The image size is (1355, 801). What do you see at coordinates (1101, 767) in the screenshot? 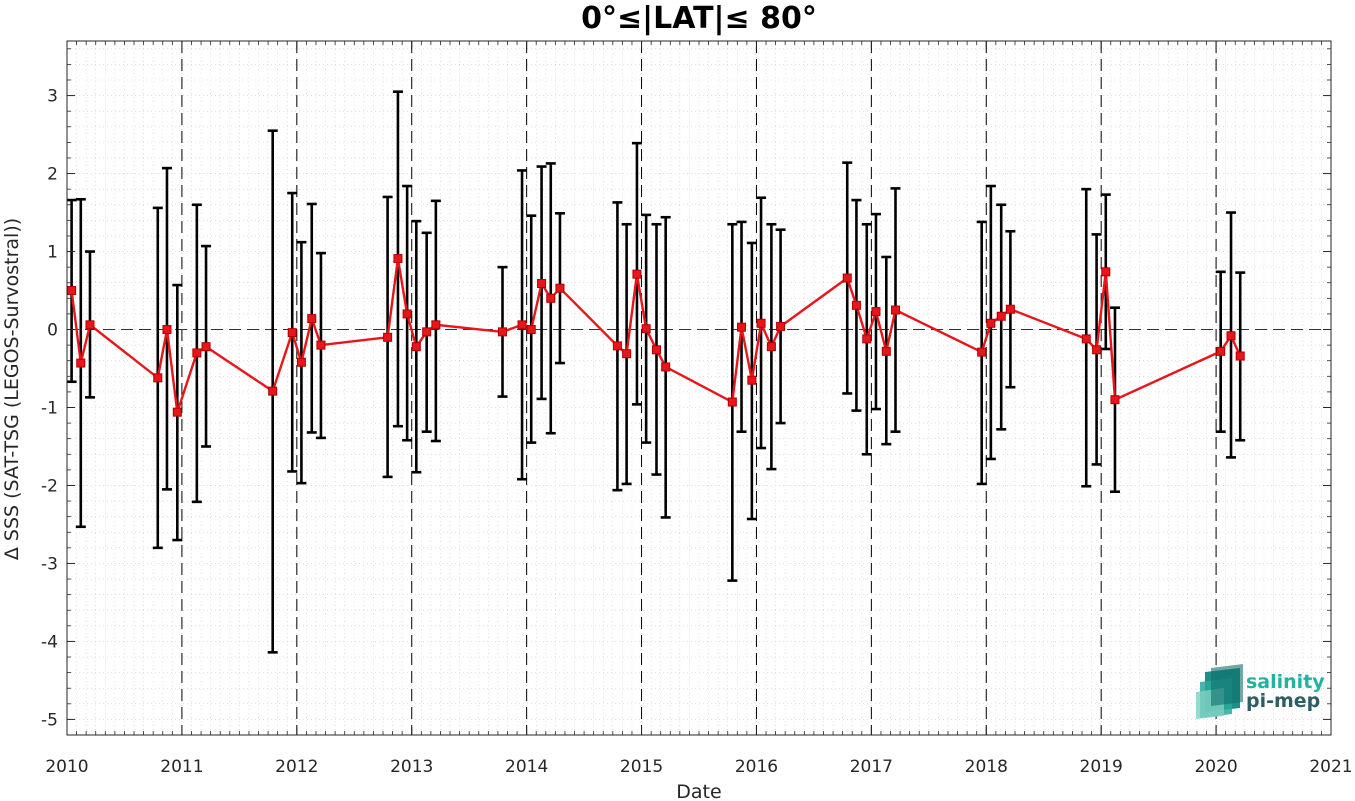
I see `x-tick-label: 2019` at bounding box center [1101, 767].